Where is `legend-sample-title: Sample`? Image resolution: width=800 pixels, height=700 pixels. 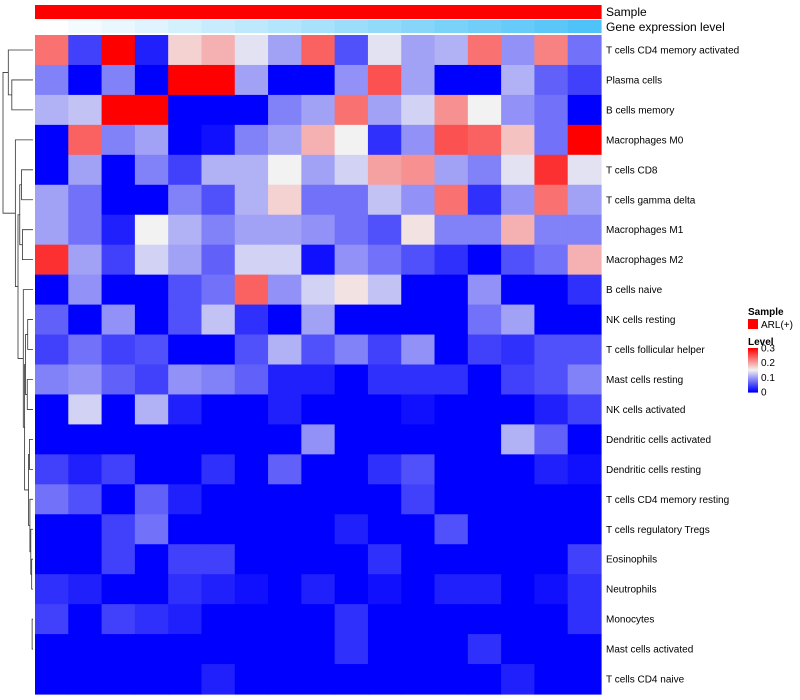 legend-sample-title: Sample is located at coordinates (766, 312).